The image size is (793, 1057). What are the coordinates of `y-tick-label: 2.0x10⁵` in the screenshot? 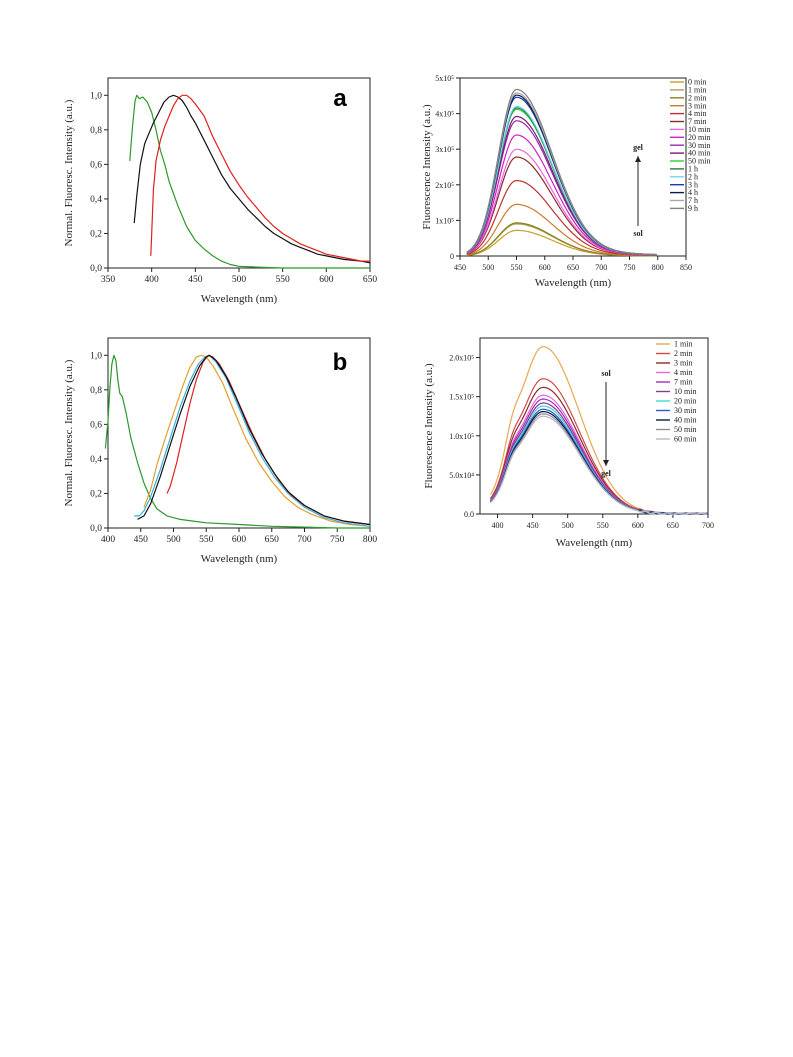 It's located at (461, 358).